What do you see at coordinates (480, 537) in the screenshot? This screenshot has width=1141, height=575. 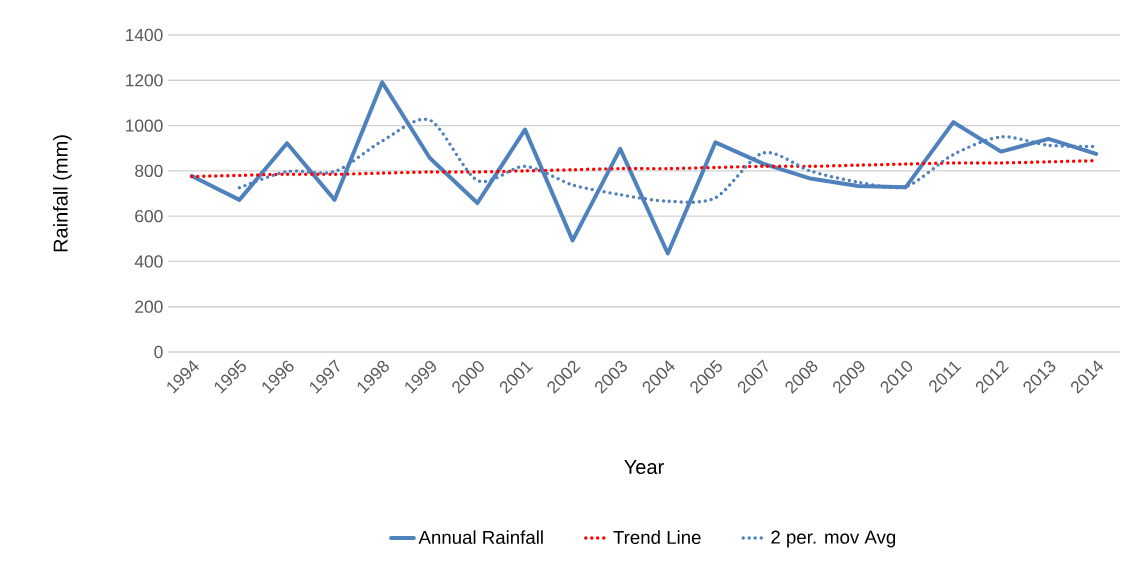 I see `legend-label: Annual Rainfall` at bounding box center [480, 537].